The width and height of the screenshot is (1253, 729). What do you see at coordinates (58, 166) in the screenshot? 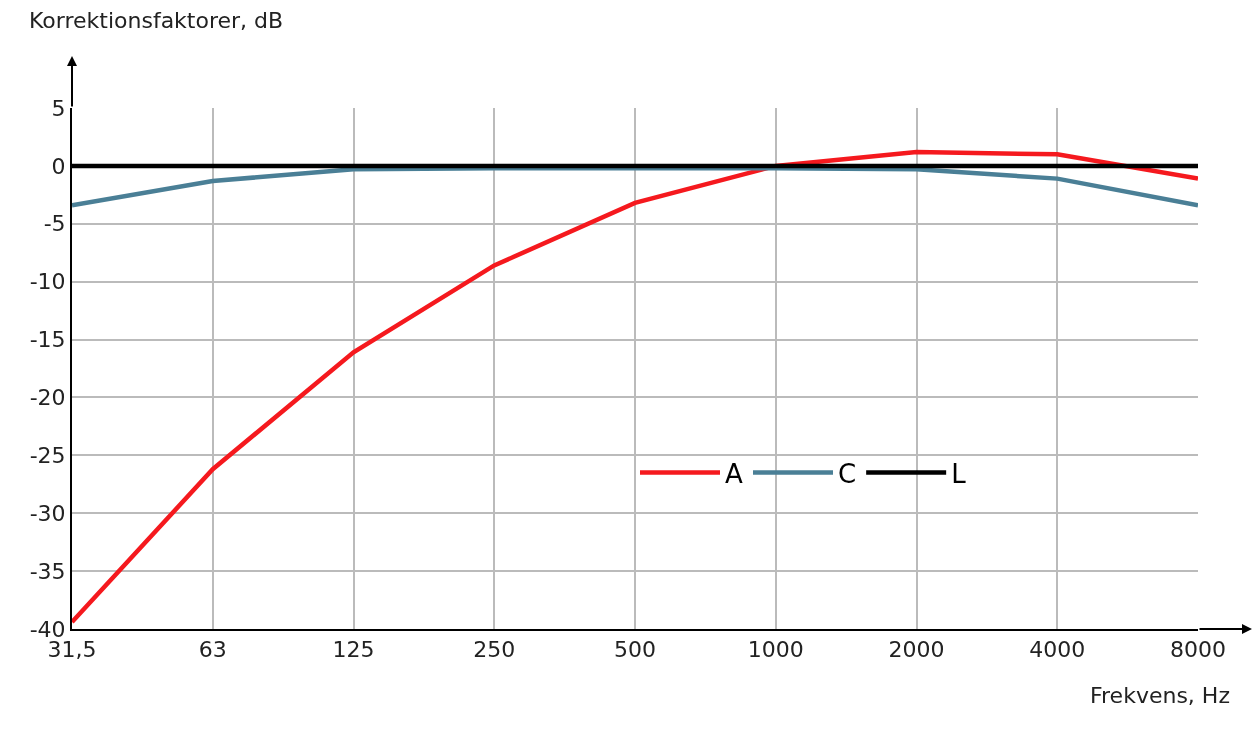
I see `y-tick-label: 0` at bounding box center [58, 166].